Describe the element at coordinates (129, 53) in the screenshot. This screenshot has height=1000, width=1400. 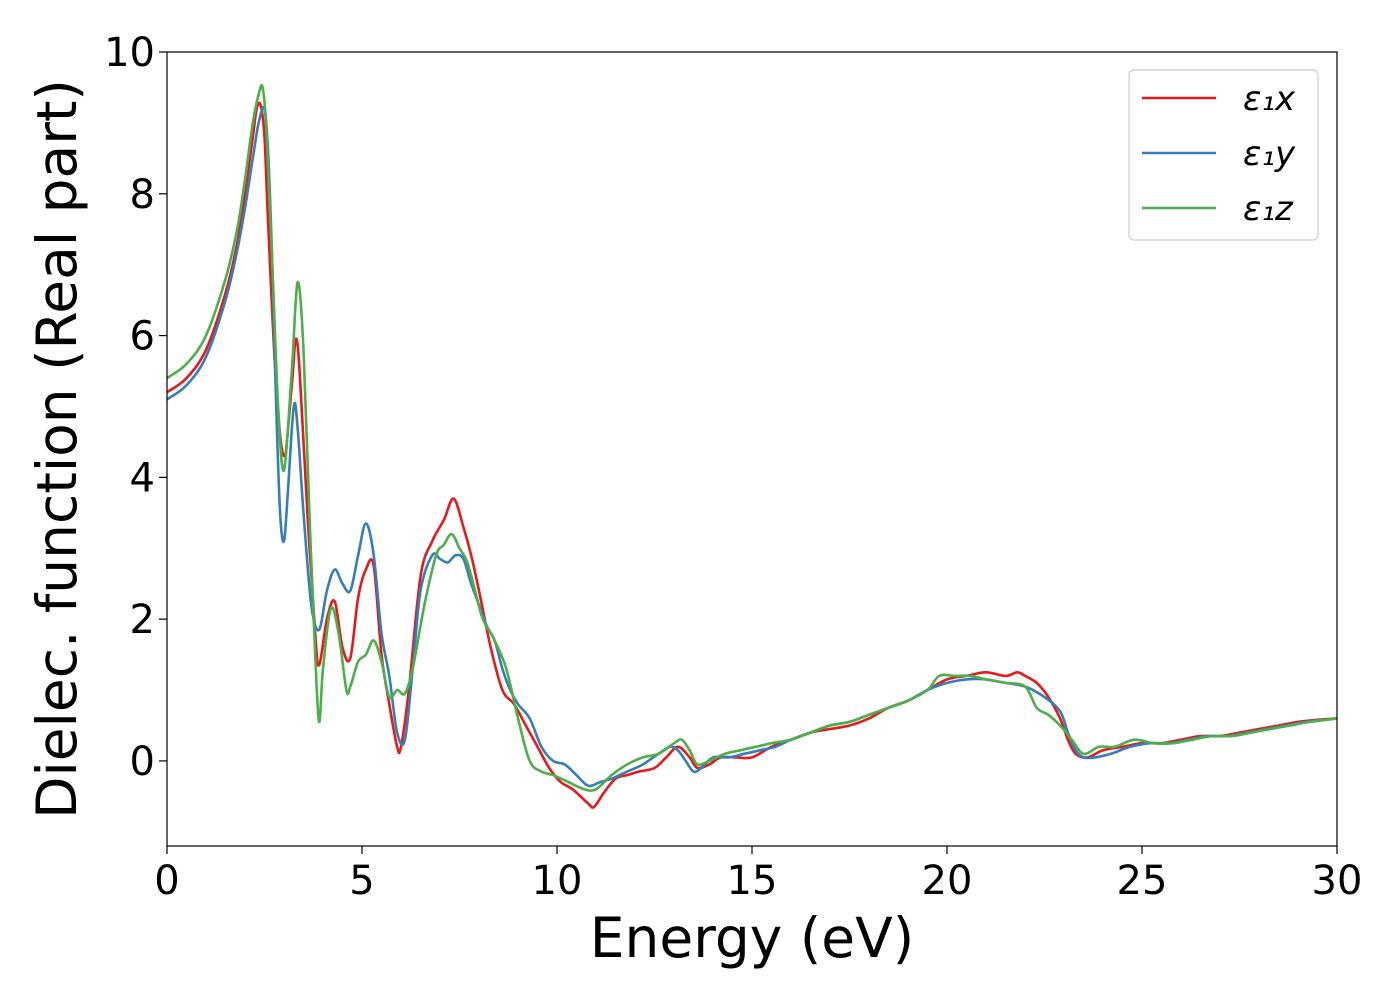
I see `y-tick-label: 10` at that location.